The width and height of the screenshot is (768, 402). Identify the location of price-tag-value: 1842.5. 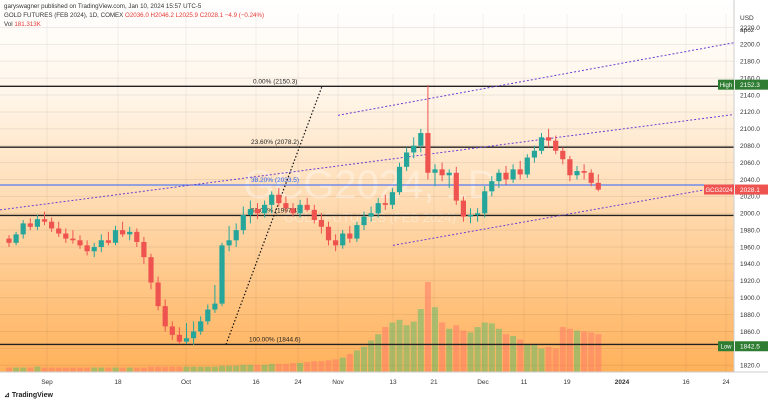
(750, 347).